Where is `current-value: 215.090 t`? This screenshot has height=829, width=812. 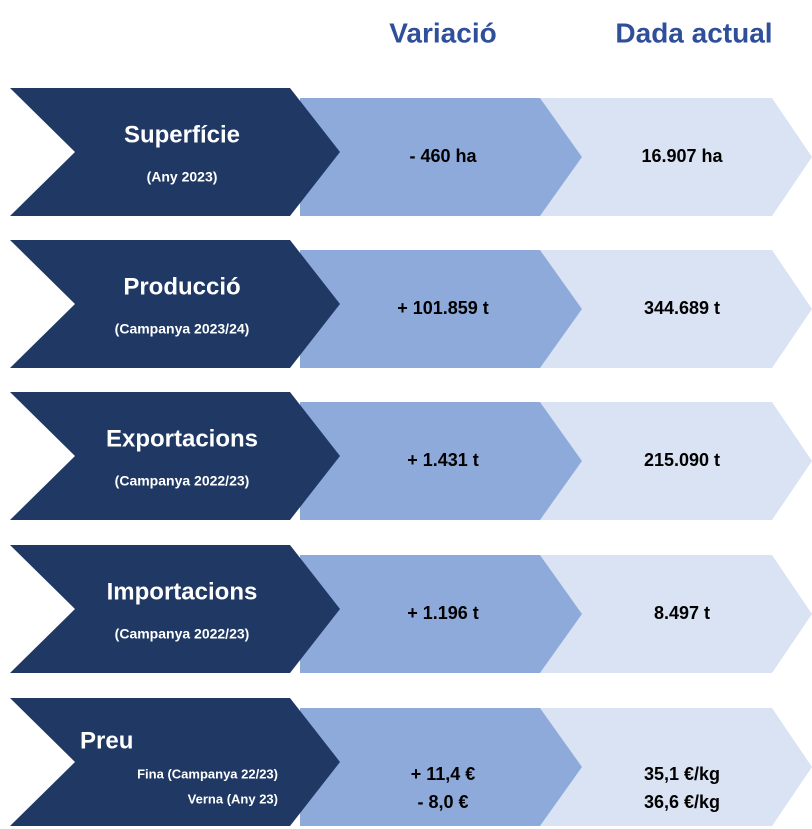 current-value: 215.090 t is located at coordinates (682, 460).